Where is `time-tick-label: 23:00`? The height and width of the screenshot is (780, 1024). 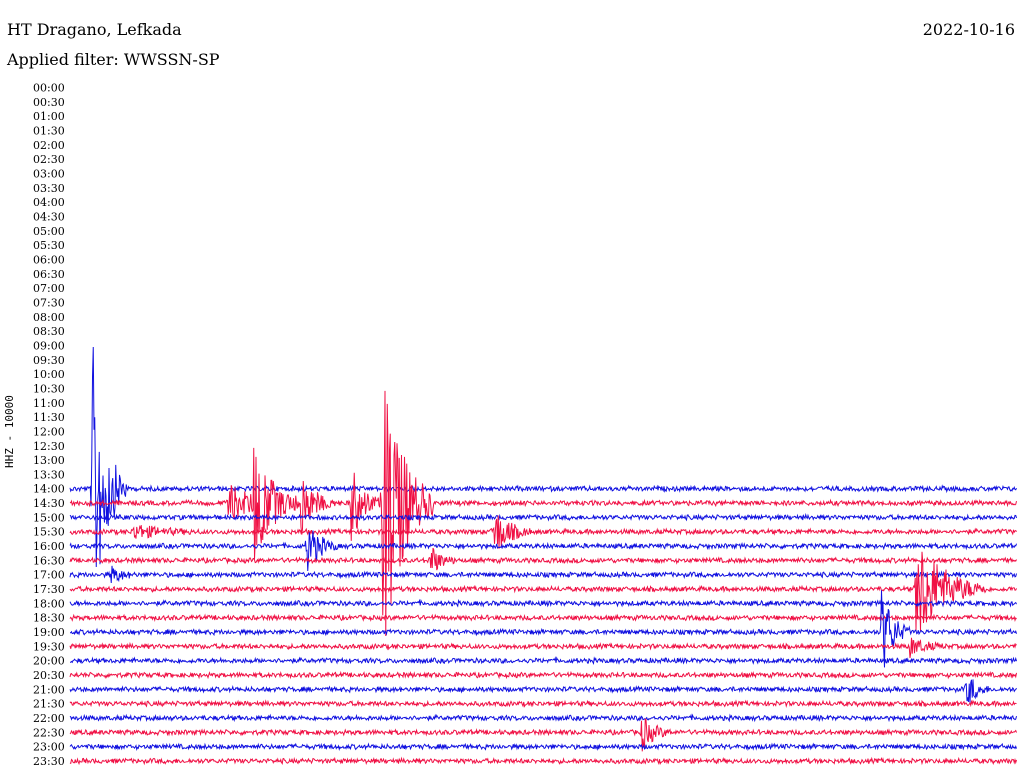
time-tick-label: 23:00 is located at coordinates (49, 747).